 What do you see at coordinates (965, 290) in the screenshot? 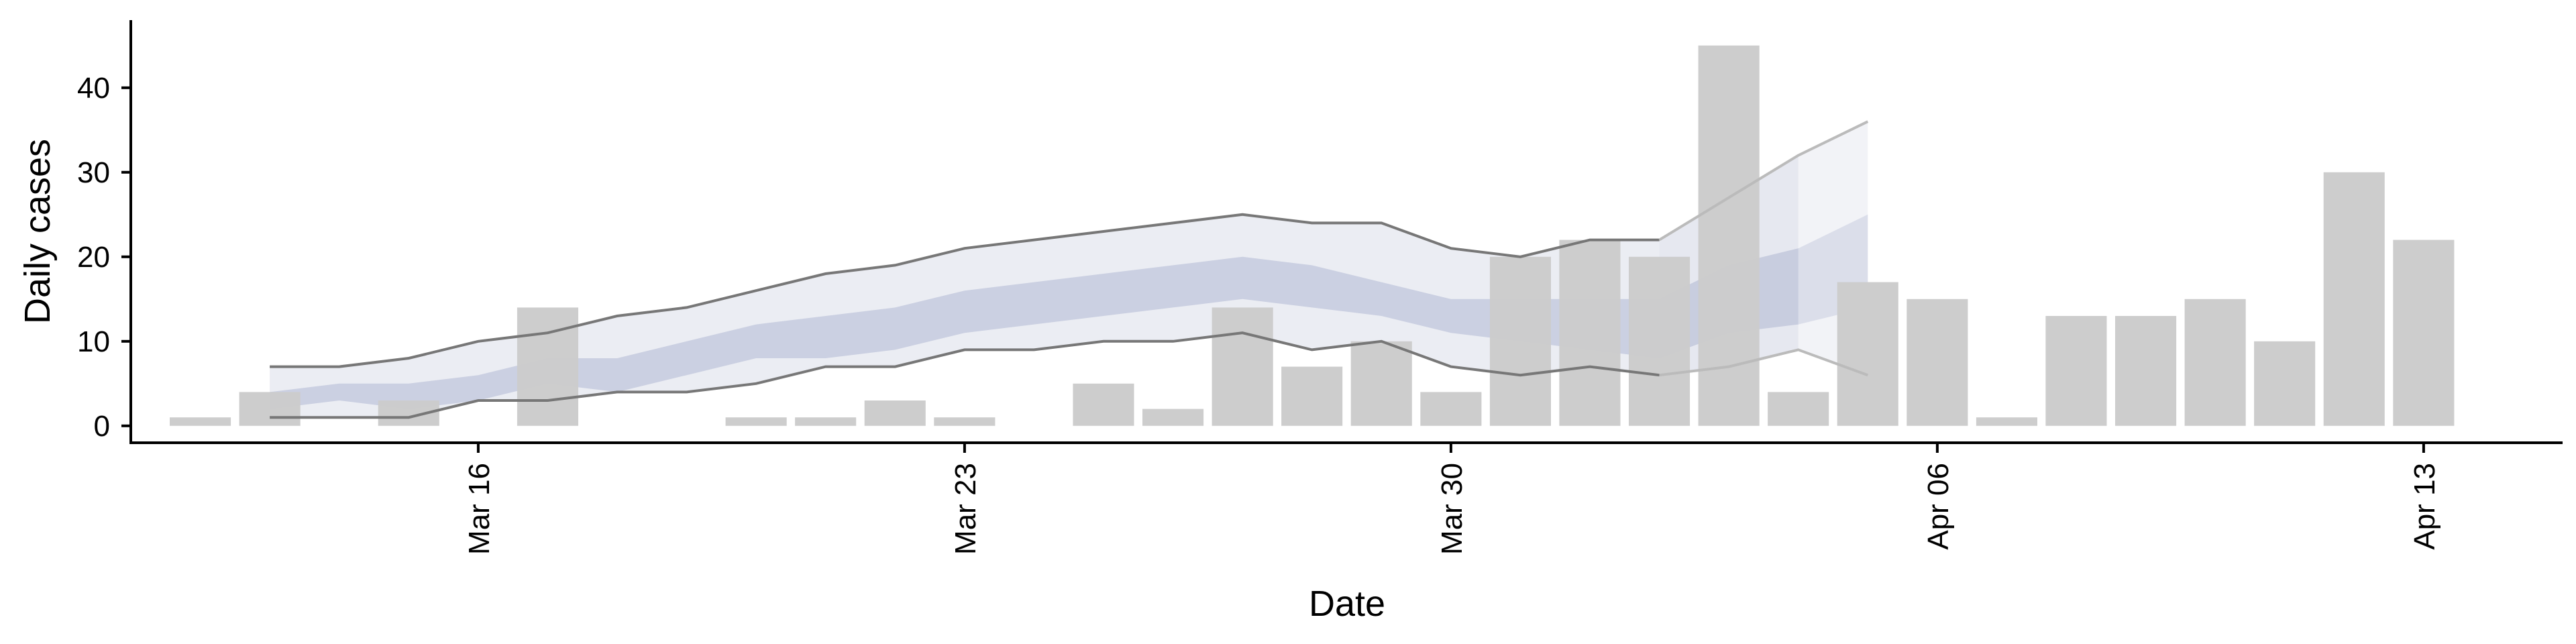
I see `upper-interval-line` at bounding box center [965, 290].